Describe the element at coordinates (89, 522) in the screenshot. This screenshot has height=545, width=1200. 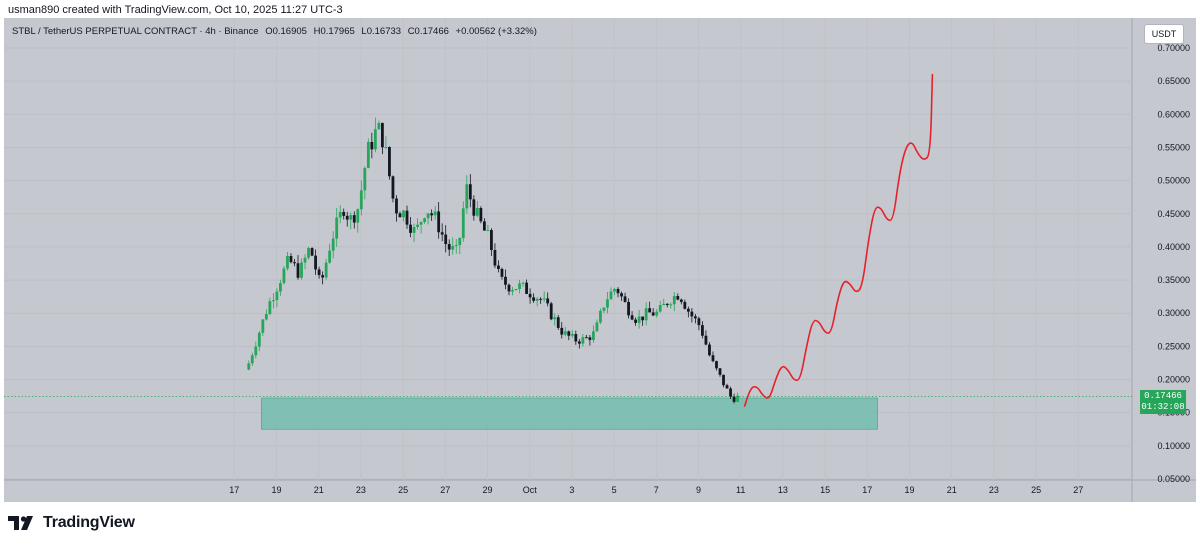
I see `logo-text: TradingView` at that location.